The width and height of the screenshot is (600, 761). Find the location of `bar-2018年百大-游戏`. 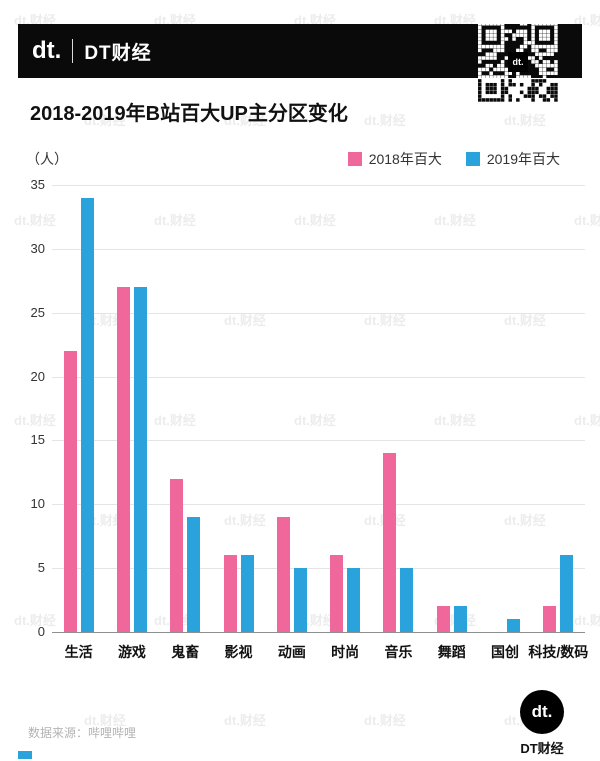

bar-2018年百大-游戏 is located at coordinates (123, 459).